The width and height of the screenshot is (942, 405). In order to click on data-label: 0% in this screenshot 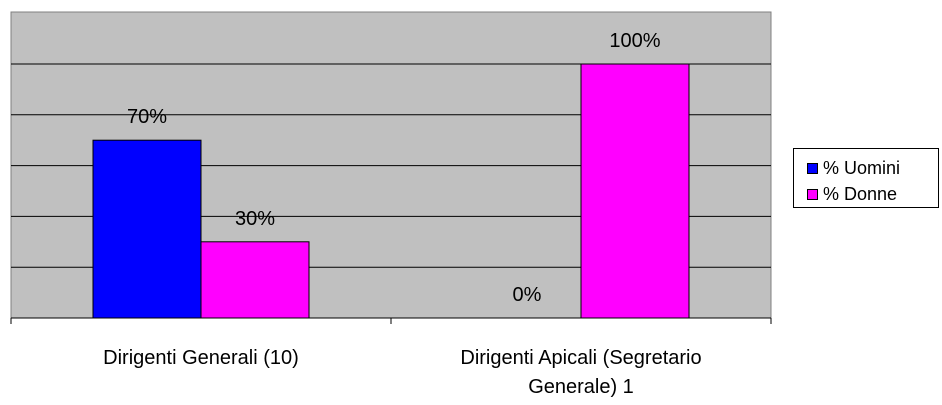, I will do `click(527, 295)`.